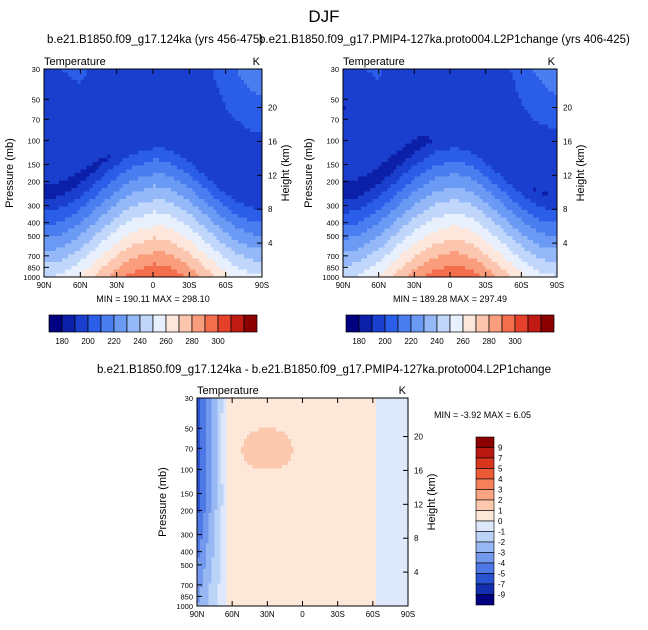  What do you see at coordinates (502, 542) in the screenshot?
I see `legend-label: -2` at bounding box center [502, 542].